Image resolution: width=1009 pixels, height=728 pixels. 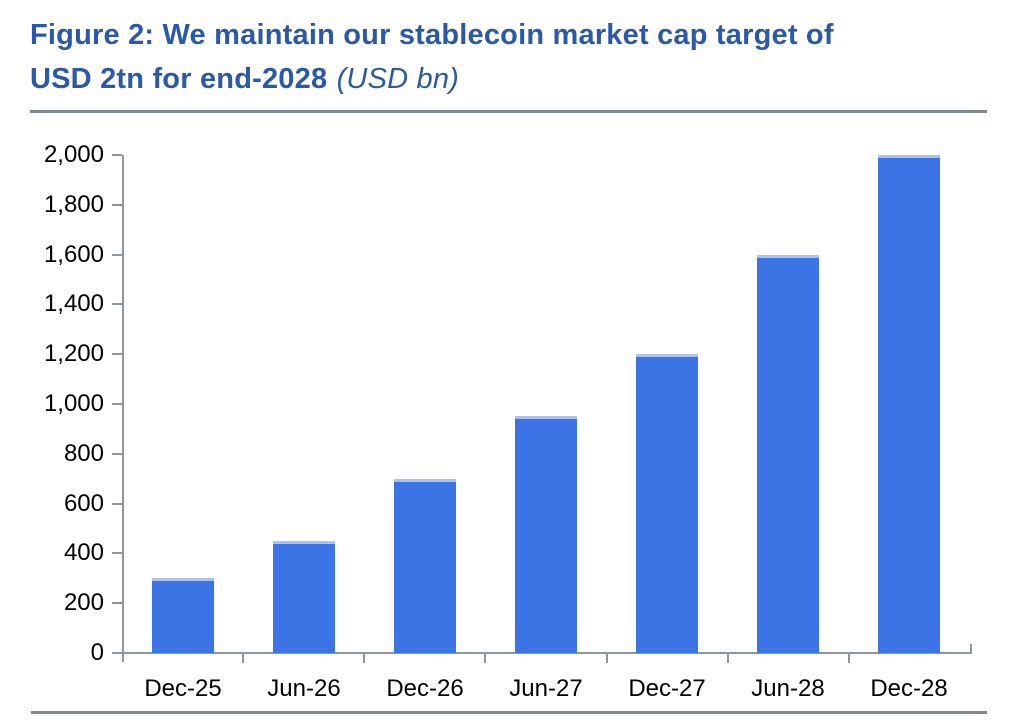 What do you see at coordinates (542, 653) in the screenshot?
I see `x-axis-line` at bounding box center [542, 653].